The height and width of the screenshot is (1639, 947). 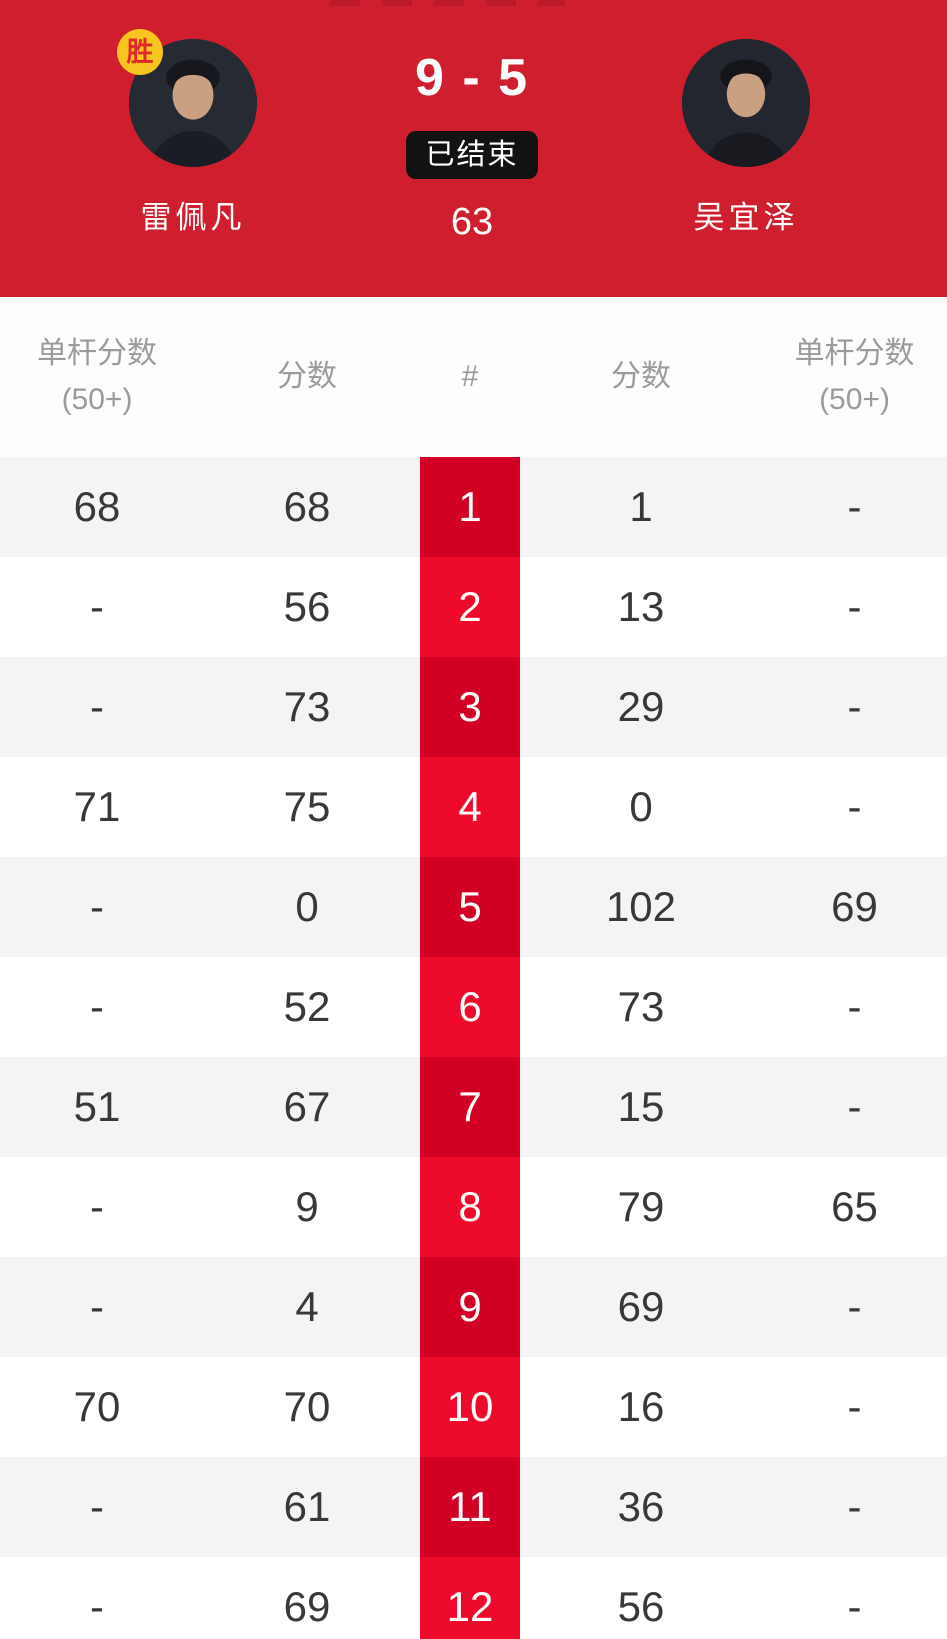 What do you see at coordinates (472, 222) in the screenshot?
I see `last-frame-score: 63` at bounding box center [472, 222].